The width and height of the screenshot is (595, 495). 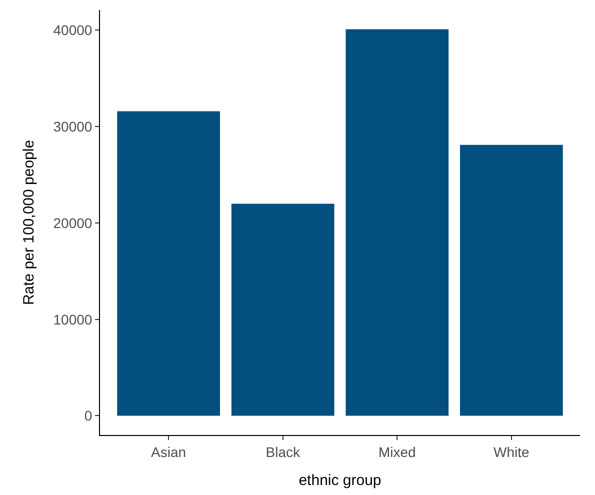 I want to click on x-tick-label: White, so click(x=512, y=452).